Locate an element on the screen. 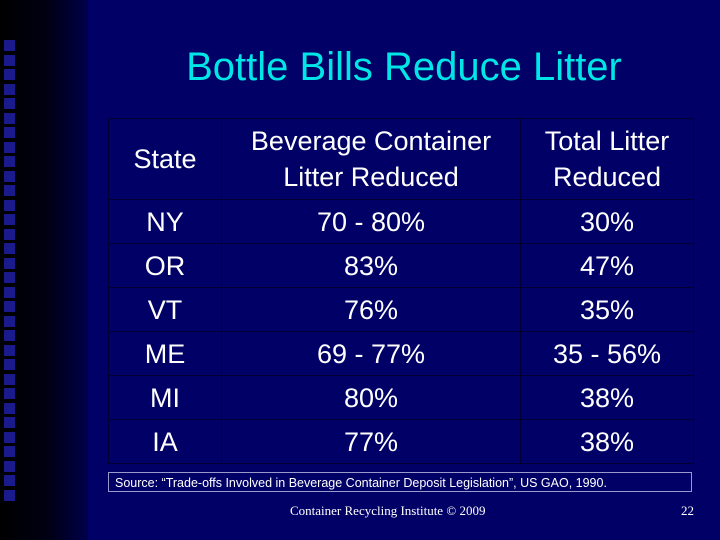  cell-state: NY is located at coordinates (165, 221).